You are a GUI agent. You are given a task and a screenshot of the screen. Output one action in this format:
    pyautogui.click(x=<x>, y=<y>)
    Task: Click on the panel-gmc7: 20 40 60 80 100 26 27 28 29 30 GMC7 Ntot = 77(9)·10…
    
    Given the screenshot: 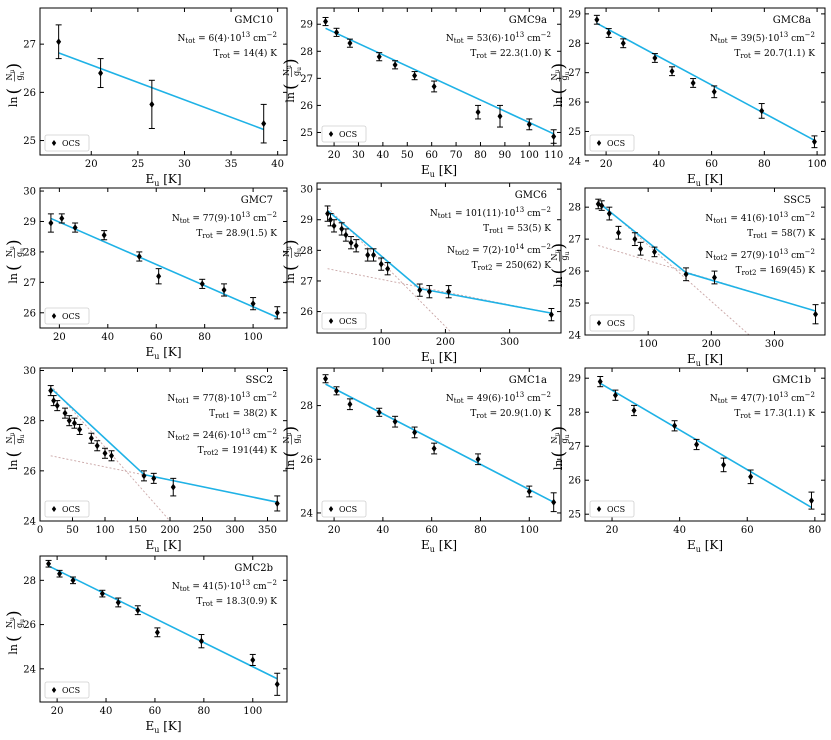 What is the action you would take?
    pyautogui.click(x=146, y=274)
    